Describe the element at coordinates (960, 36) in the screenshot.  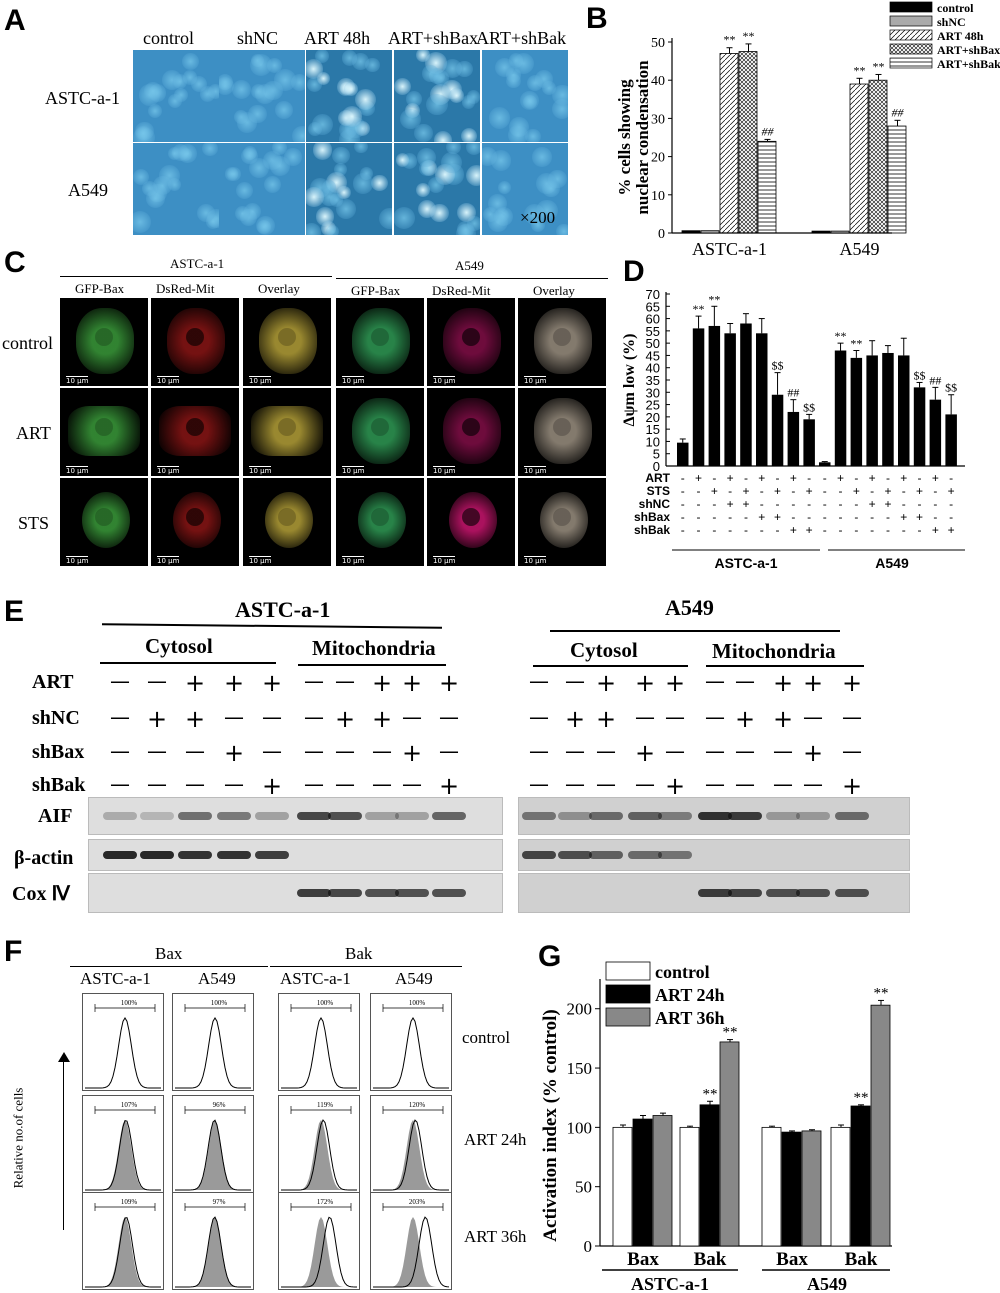
I see `legend-label: ART 48h` at that location.